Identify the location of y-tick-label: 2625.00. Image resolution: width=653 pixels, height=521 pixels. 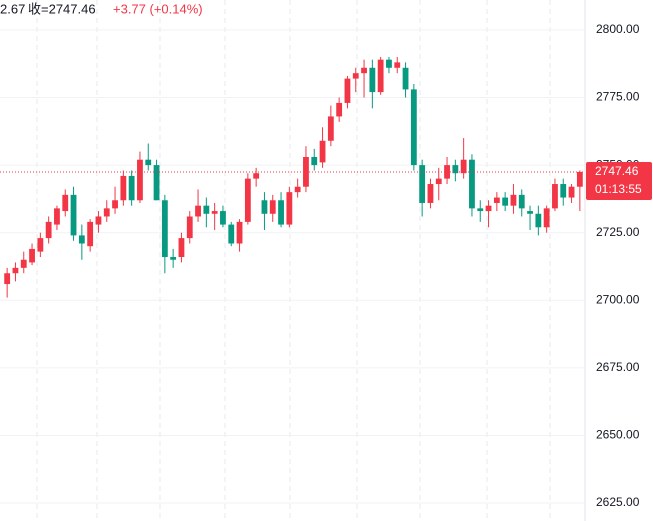
(618, 502).